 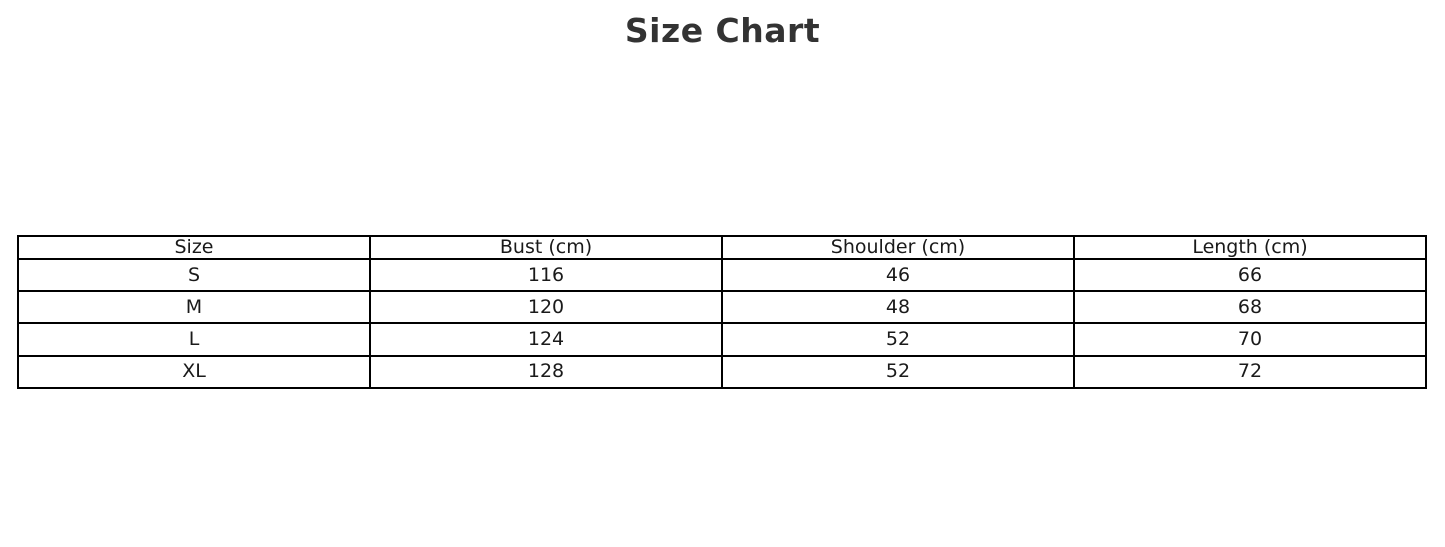 I want to click on cell-bust-xl: 128, so click(x=546, y=372).